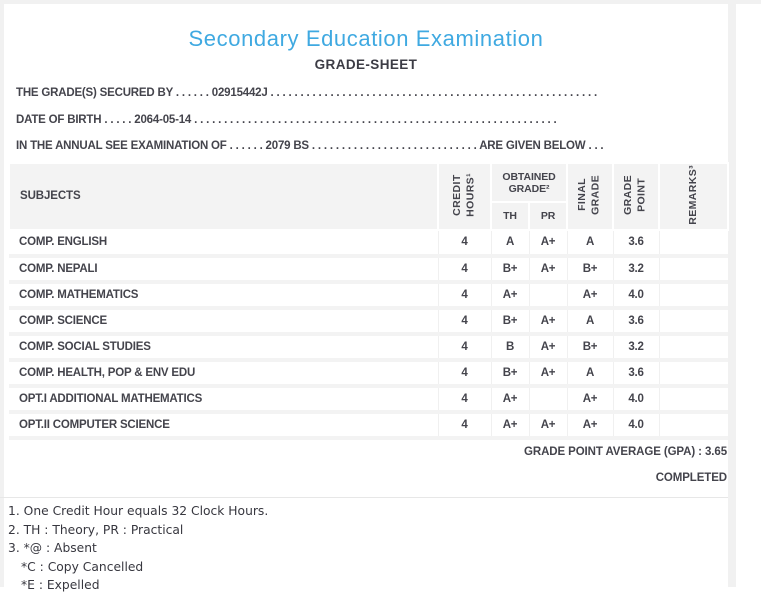  What do you see at coordinates (224, 321) in the screenshot?
I see `subject-cell: COMP. SCIENCE` at bounding box center [224, 321].